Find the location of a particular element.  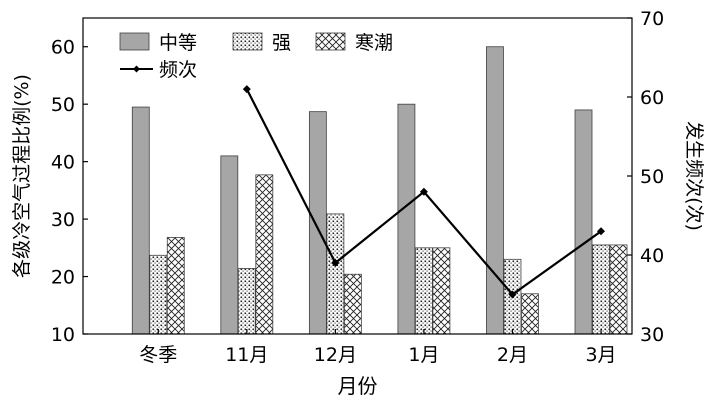

legend-label-频次: 频次 is located at coordinates (178, 70).